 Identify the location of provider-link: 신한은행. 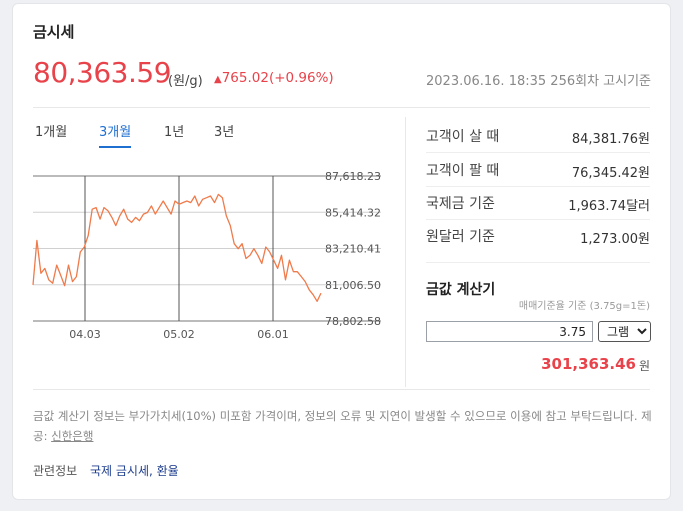
(72, 436).